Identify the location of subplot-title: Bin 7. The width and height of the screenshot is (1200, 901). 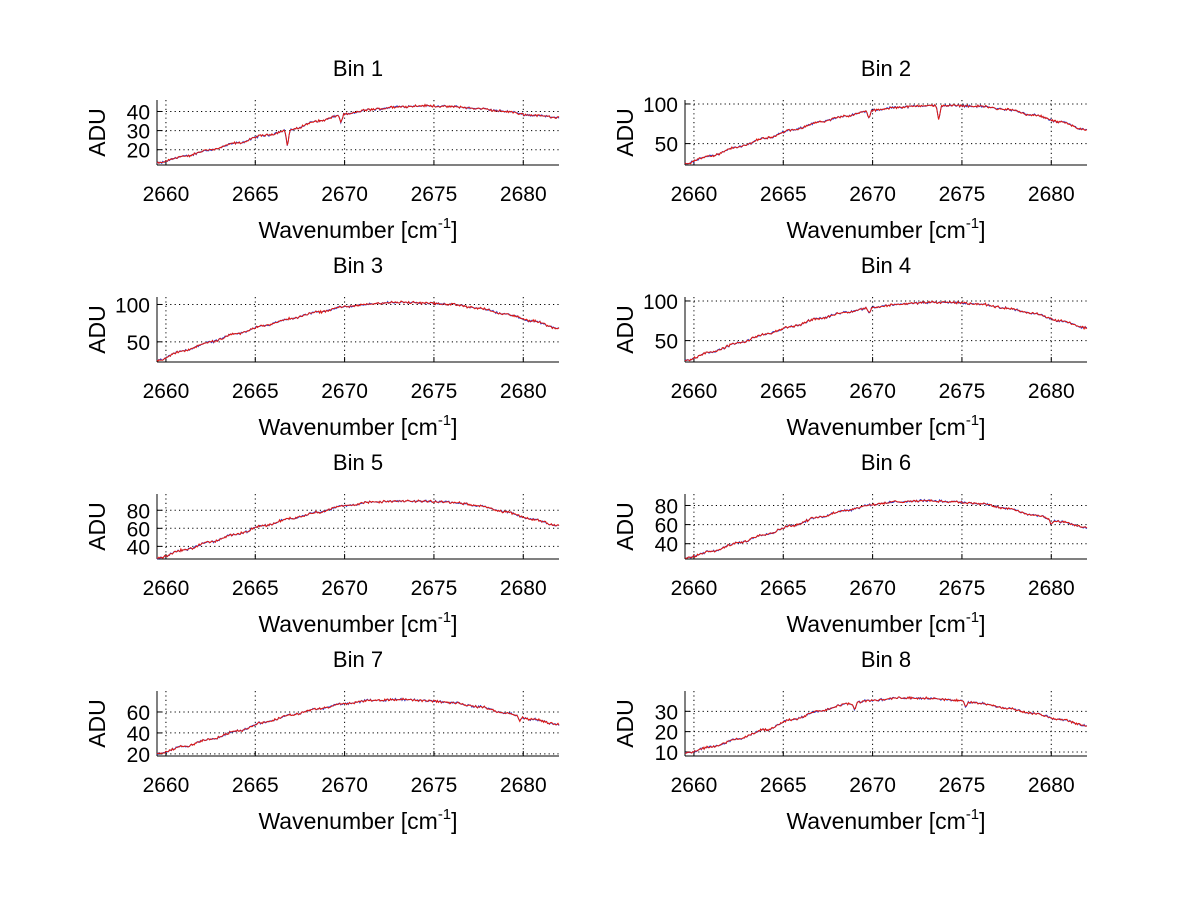
(358, 659).